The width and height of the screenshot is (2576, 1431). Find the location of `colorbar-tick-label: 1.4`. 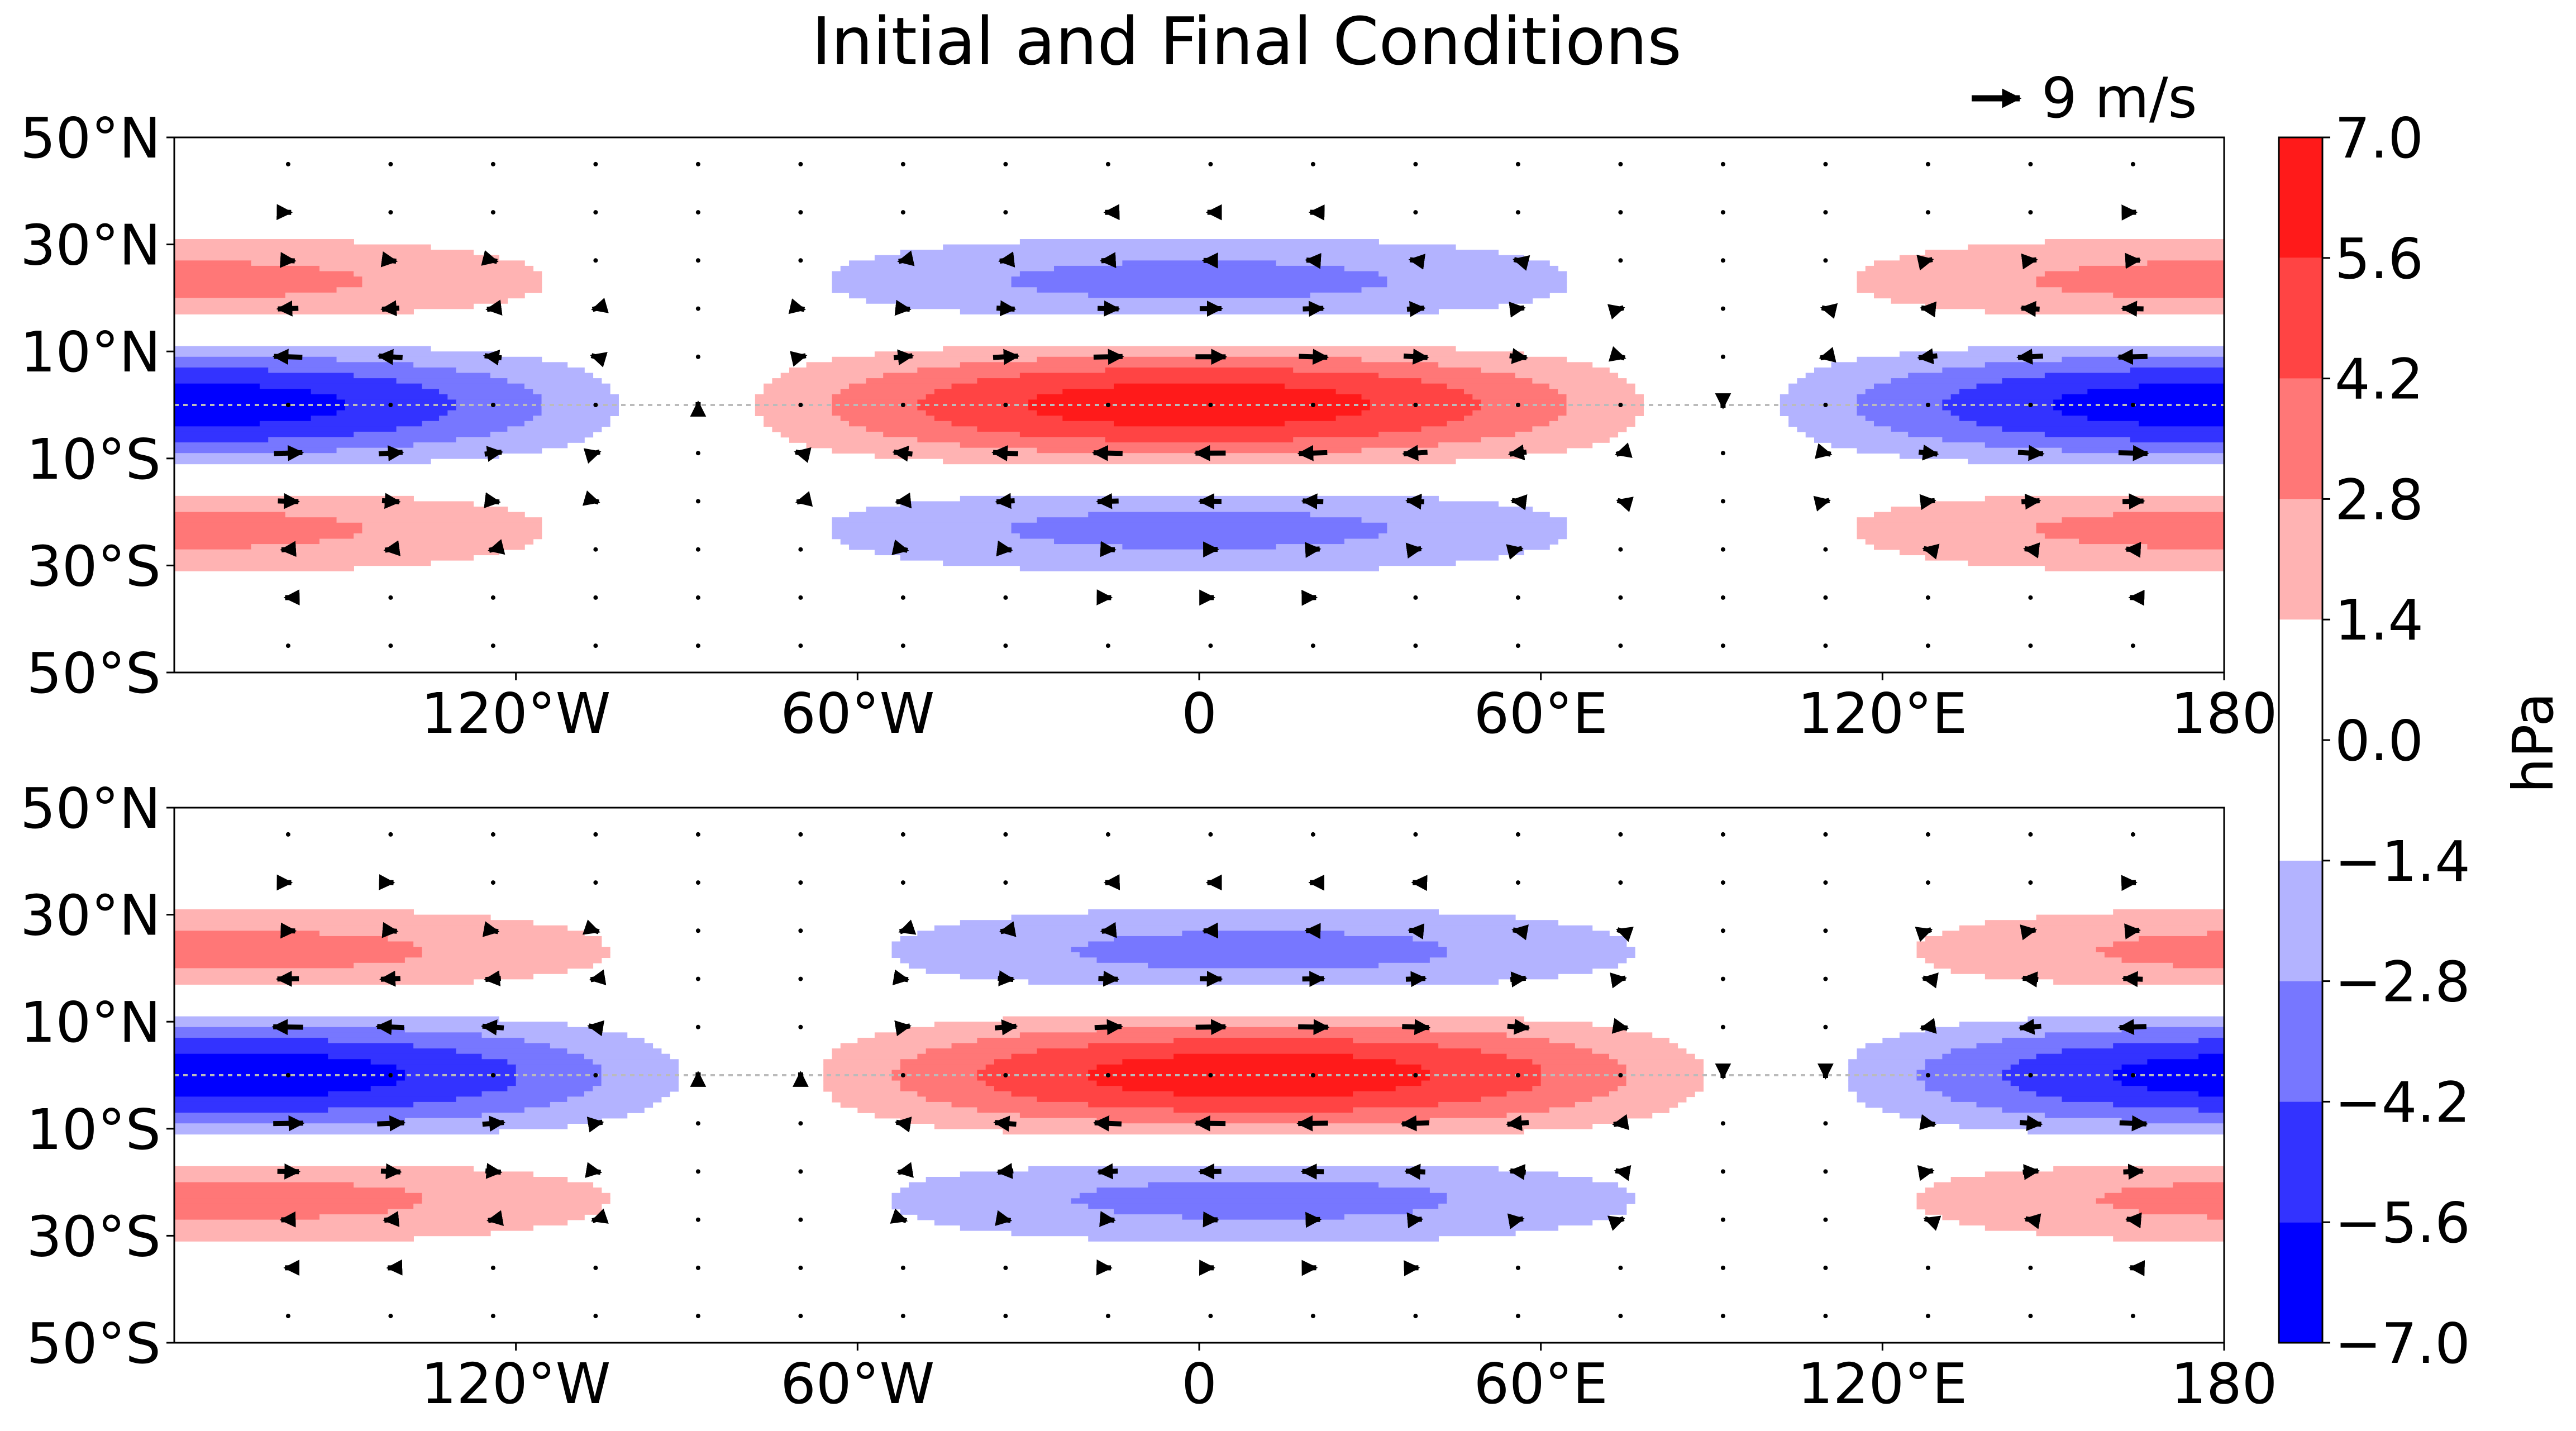

colorbar-tick-label: 1.4 is located at coordinates (2380, 620).